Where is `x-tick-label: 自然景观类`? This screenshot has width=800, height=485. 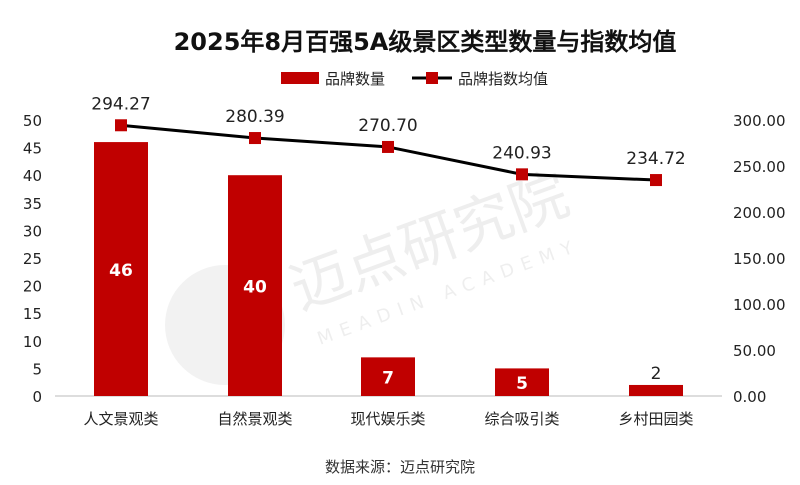 x-tick-label: 自然景观类 is located at coordinates (254, 419).